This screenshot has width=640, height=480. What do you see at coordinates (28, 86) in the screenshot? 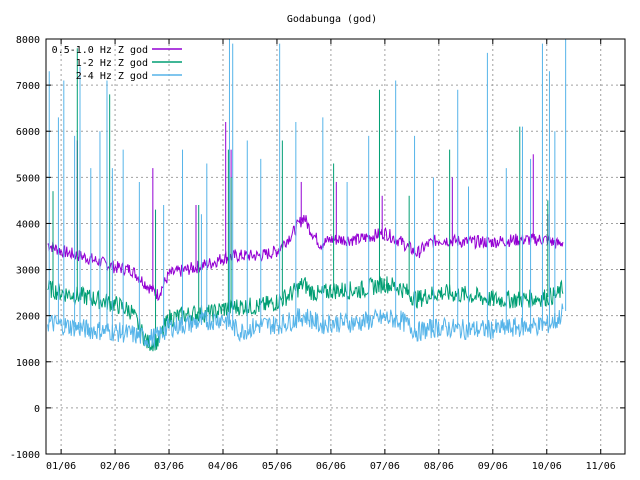
I see `y-tick-label: 7000` at bounding box center [28, 86].